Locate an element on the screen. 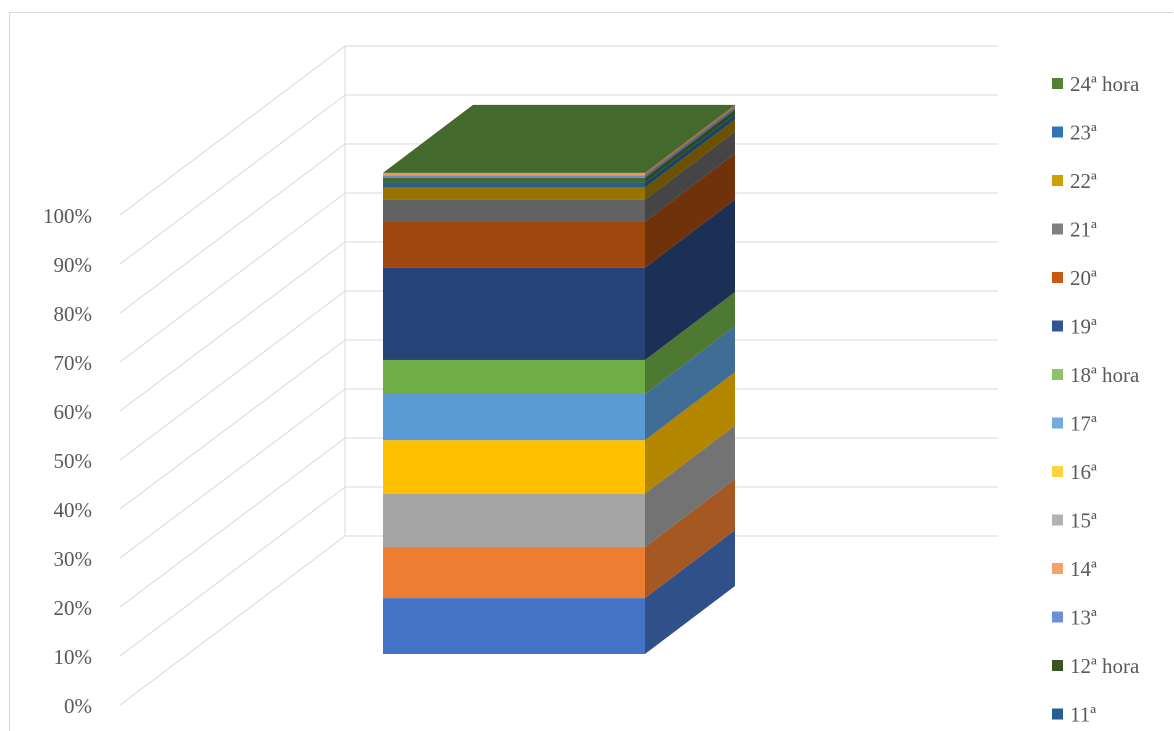 The width and height of the screenshot is (1174, 731). legend-label: 20ª is located at coordinates (1083, 278).